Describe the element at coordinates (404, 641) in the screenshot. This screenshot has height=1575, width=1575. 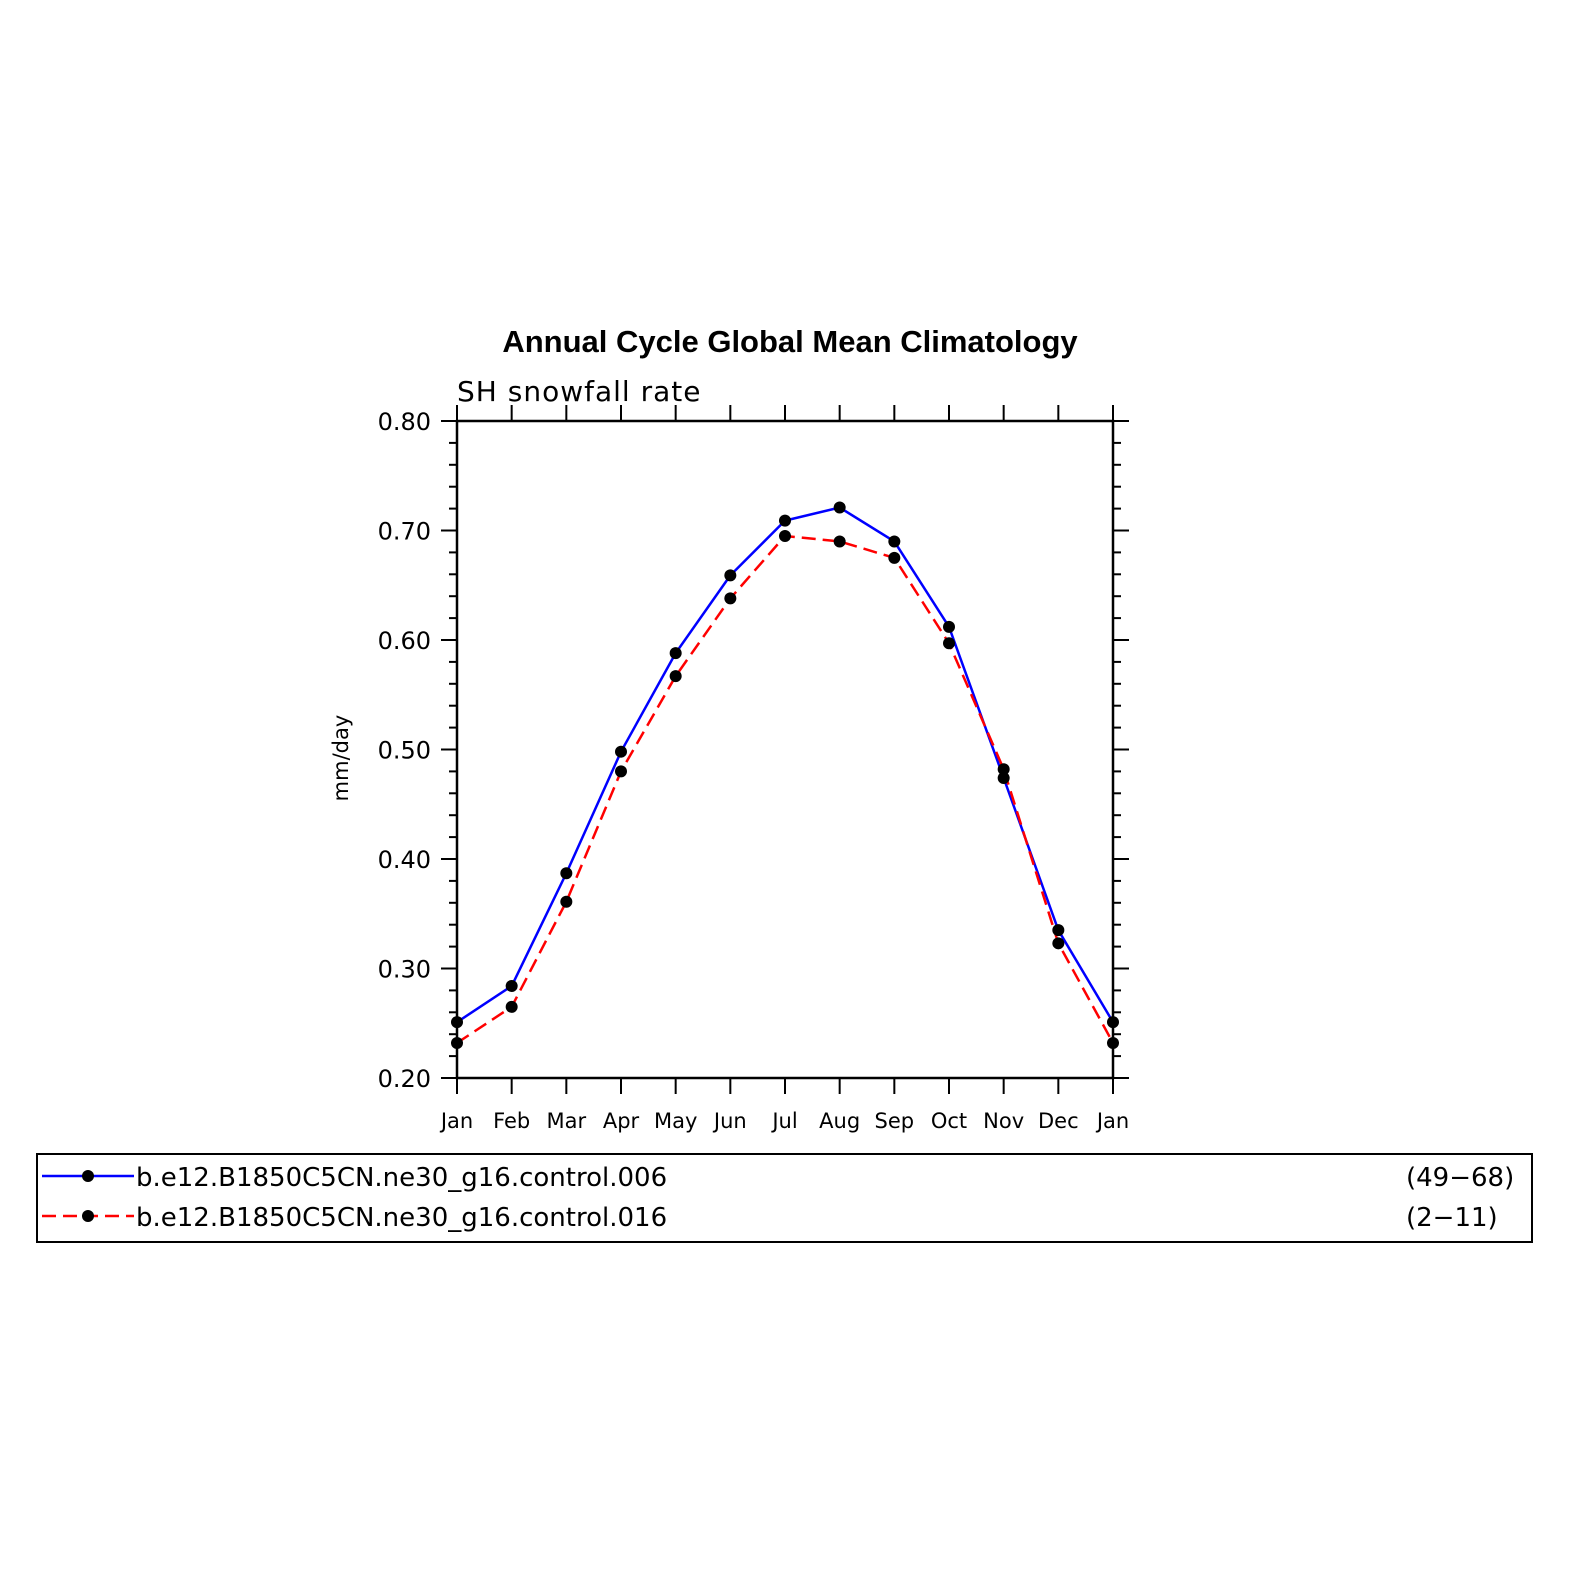
I see `y-tick-label: 0.60` at that location.